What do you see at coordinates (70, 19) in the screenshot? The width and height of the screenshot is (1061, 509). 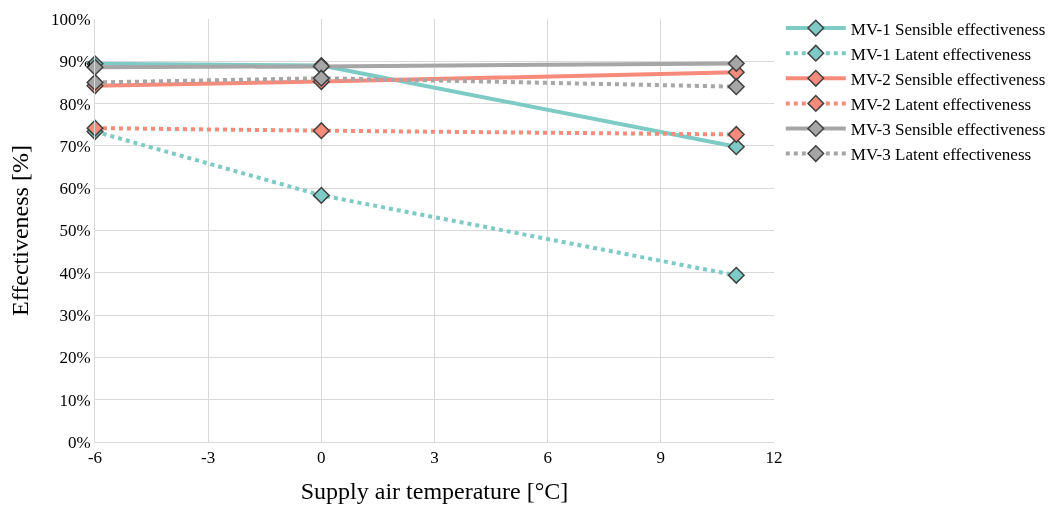 I see `y-tick-label: 100%` at bounding box center [70, 19].